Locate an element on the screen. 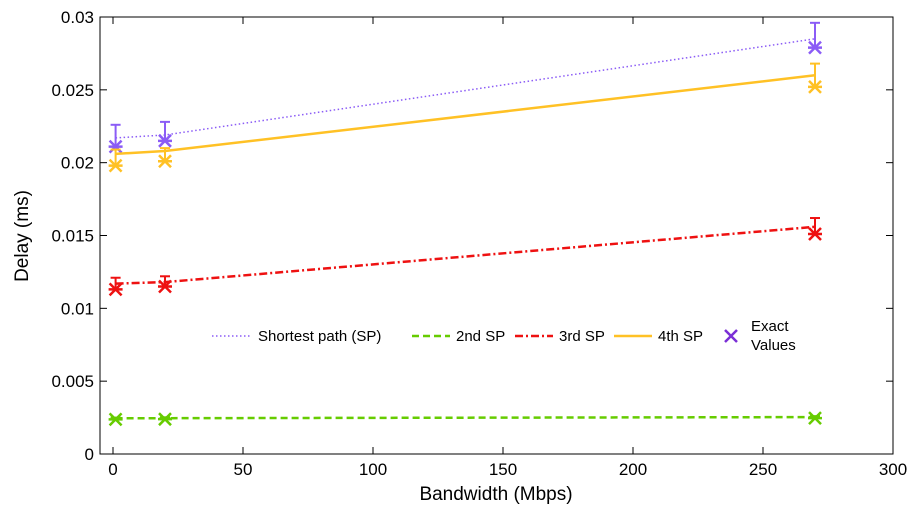  x-tick-label: 200 is located at coordinates (633, 469).